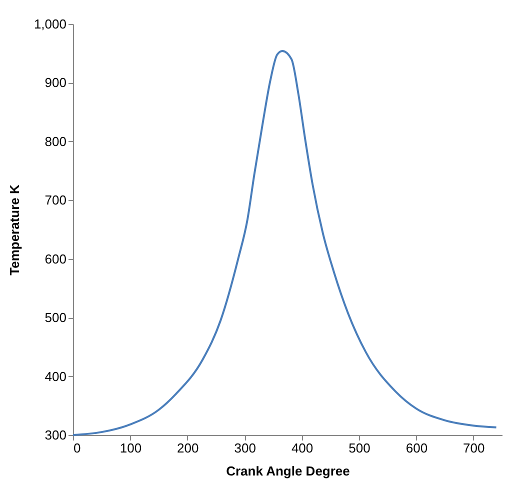 Image resolution: width=523 pixels, height=501 pixels. What do you see at coordinates (55, 200) in the screenshot?
I see `y-tick-label: 700` at bounding box center [55, 200].